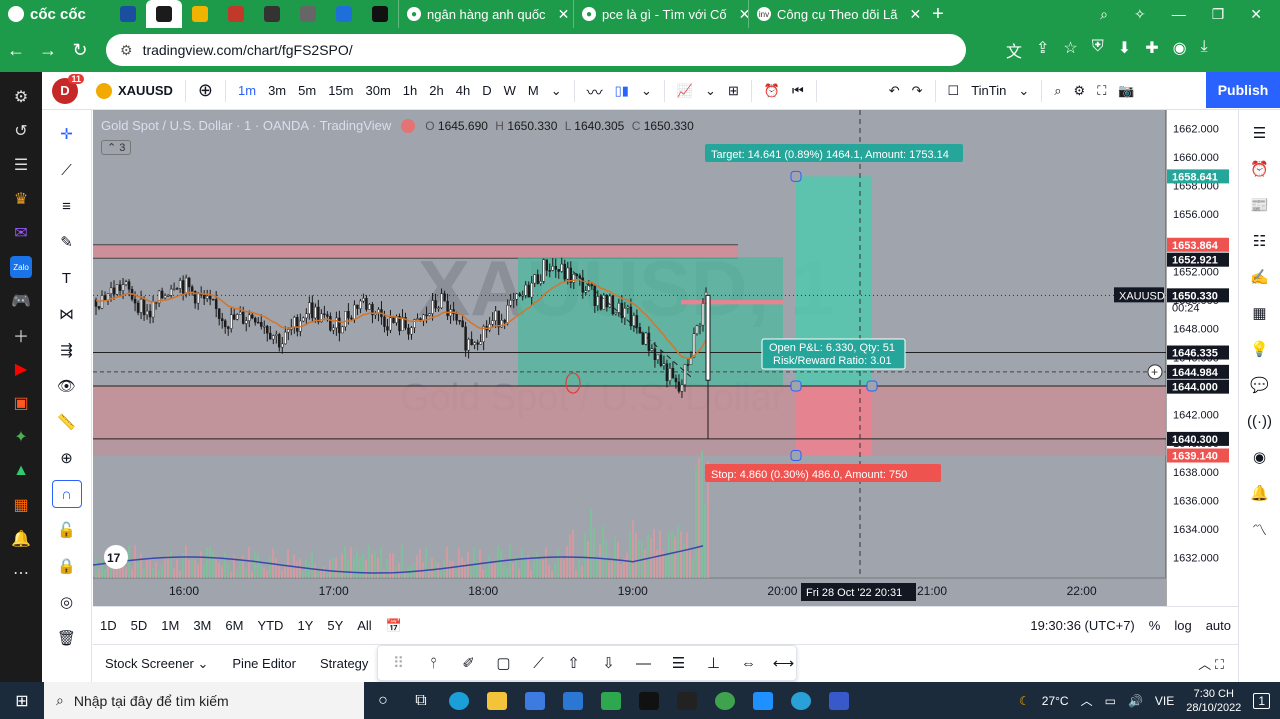 The width and height of the screenshot is (1280, 719). I want to click on tab-search-icon: ⌕, so click(1104, 13).